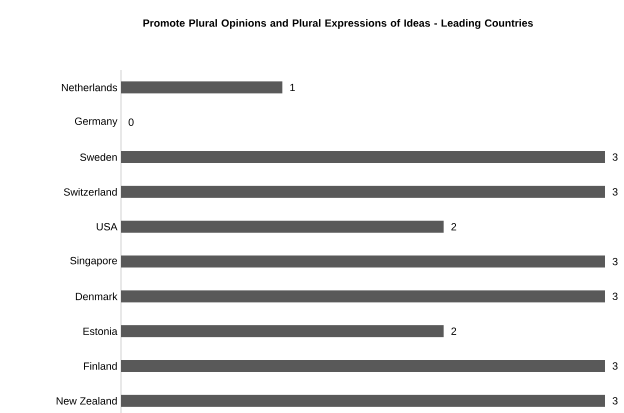 The height and width of the screenshot is (413, 624). What do you see at coordinates (90, 88) in the screenshot?
I see `y-tick-label: Netherlands` at bounding box center [90, 88].